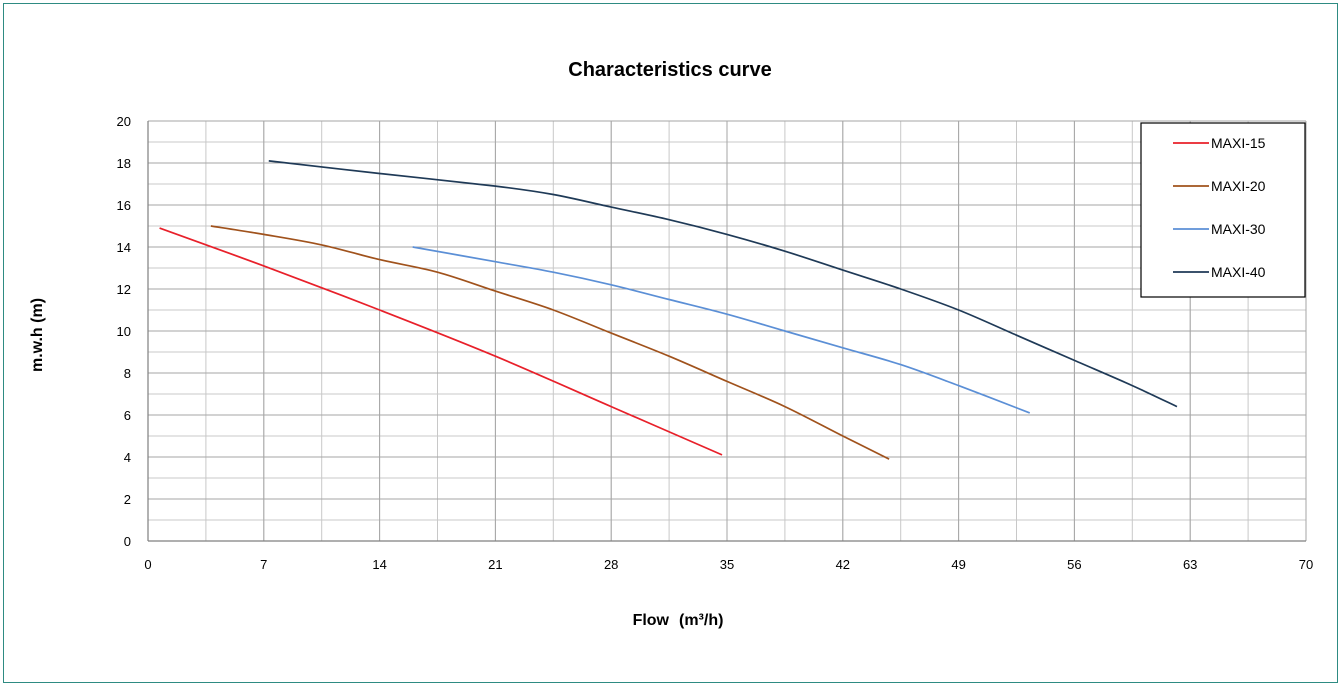 The width and height of the screenshot is (1343, 683). I want to click on x-tick-label: 7, so click(263, 564).